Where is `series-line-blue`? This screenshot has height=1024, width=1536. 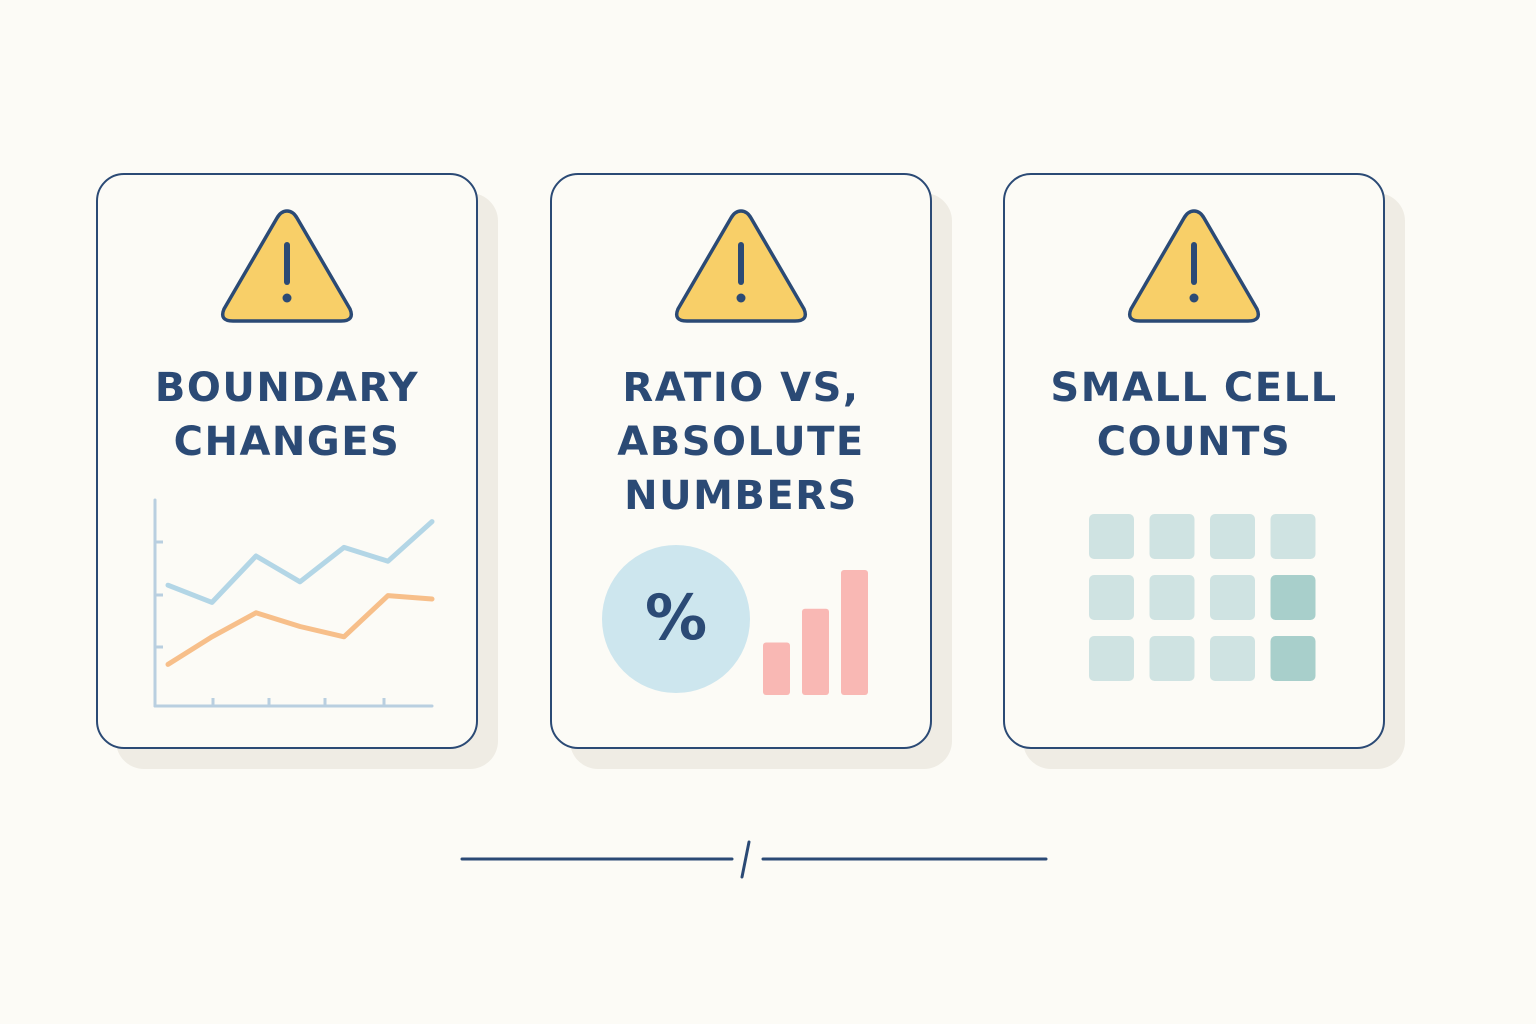 series-line-blue is located at coordinates (300, 562).